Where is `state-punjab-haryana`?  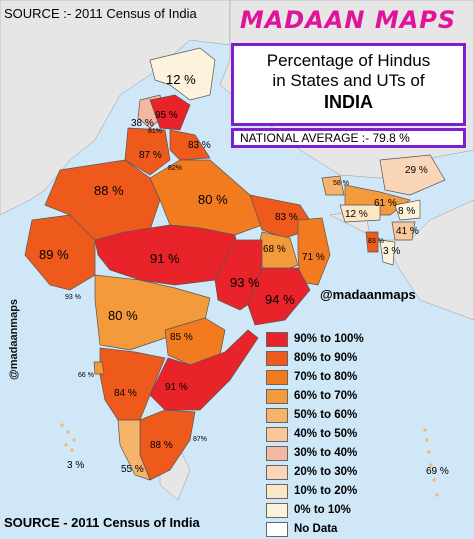 state-punjab-haryana is located at coordinates (147, 151).